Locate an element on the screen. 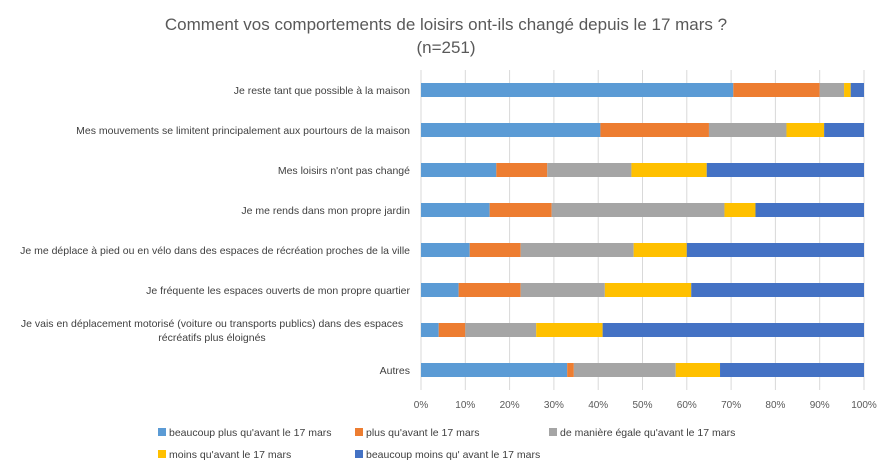 The height and width of the screenshot is (470, 892). category-label: Je reste tant que possible à la maison is located at coordinates (322, 91).